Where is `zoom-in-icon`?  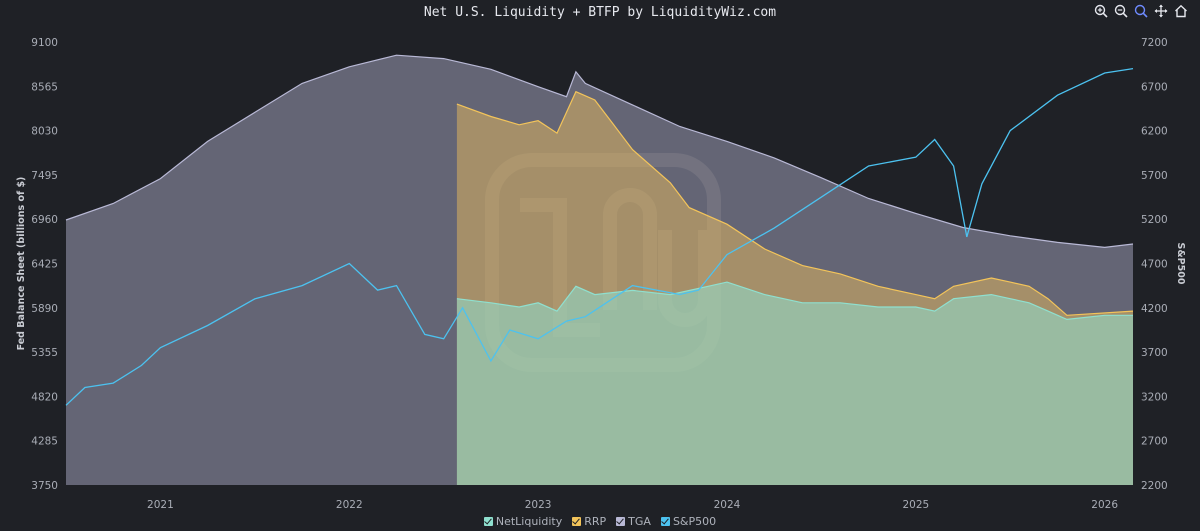 zoom-in-icon is located at coordinates (1101, 11).